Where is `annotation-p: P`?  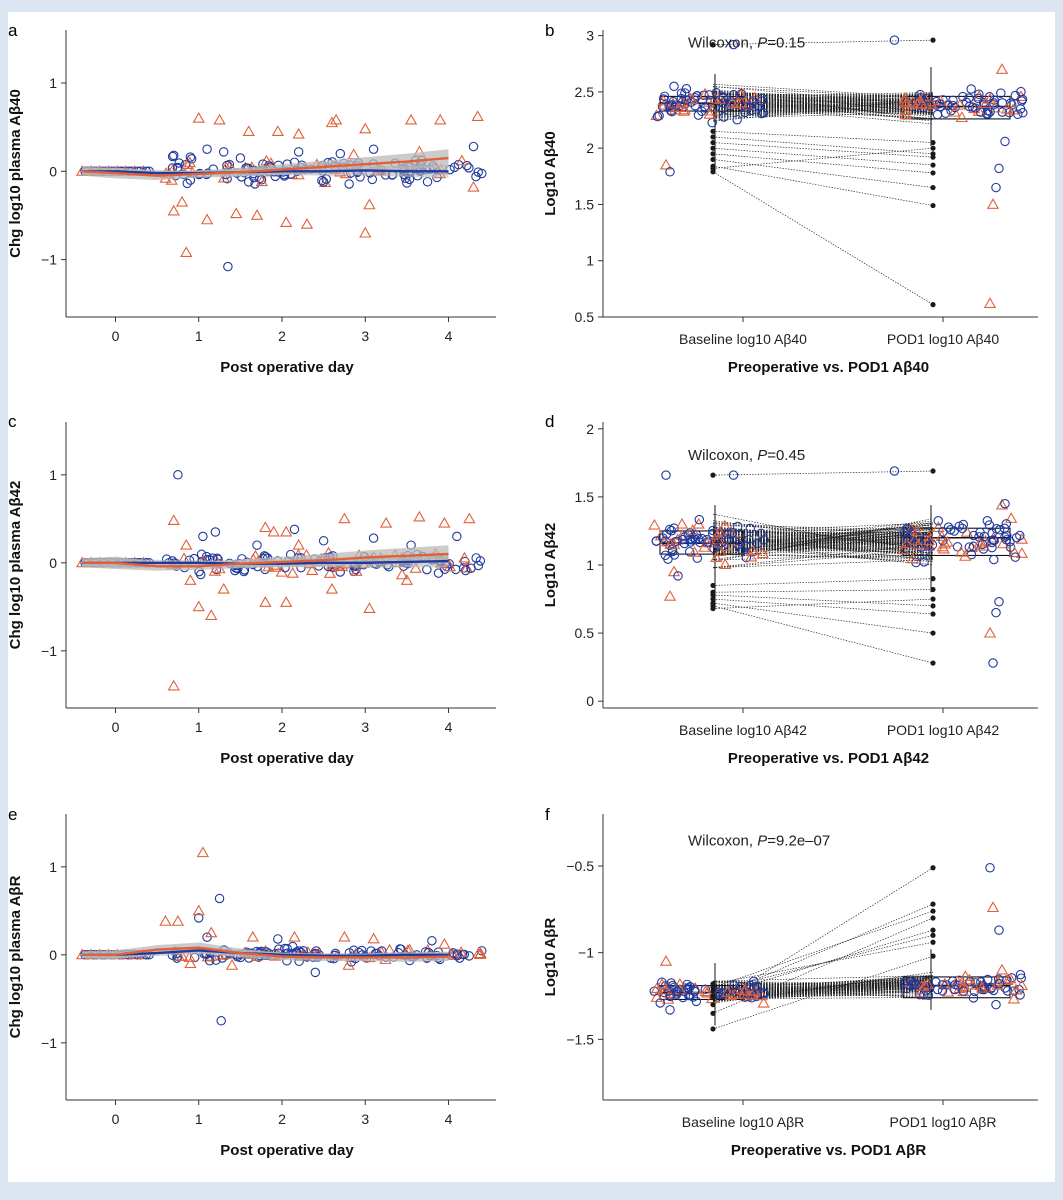
annotation-p: P is located at coordinates (762, 455).